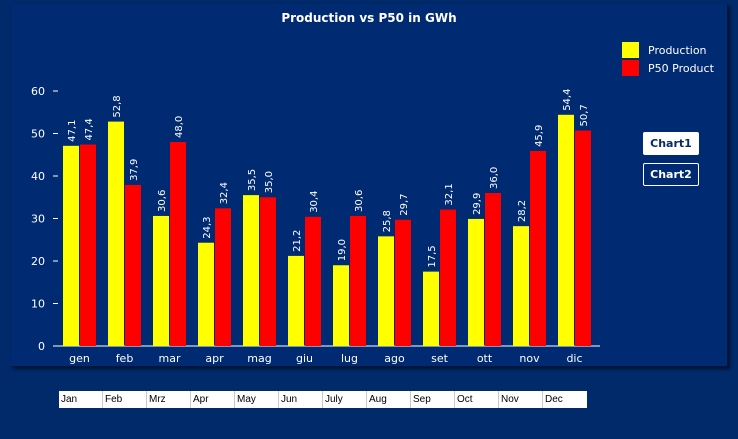 The image size is (738, 439). Describe the element at coordinates (567, 100) in the screenshot. I see `data-label-production-dic: 54,4` at that location.